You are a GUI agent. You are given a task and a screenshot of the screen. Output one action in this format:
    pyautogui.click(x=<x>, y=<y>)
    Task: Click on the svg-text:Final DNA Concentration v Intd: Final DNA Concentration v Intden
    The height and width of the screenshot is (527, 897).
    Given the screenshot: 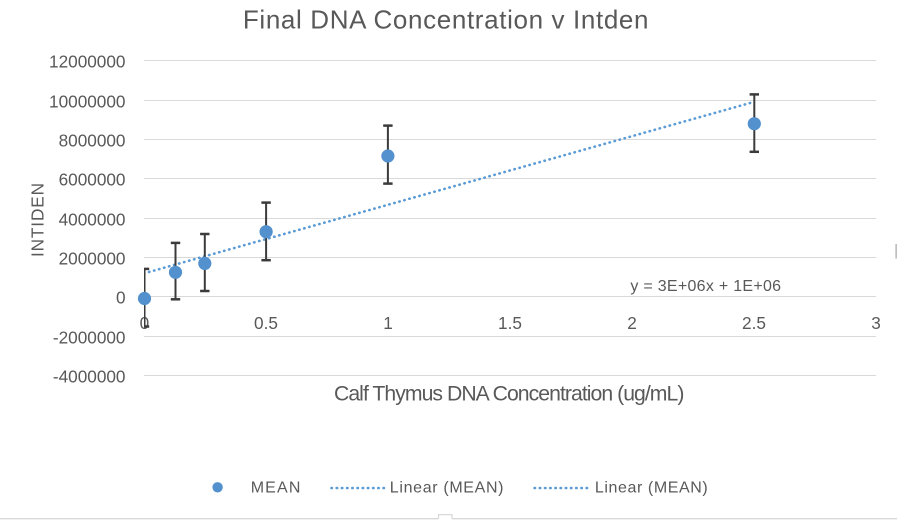 What is the action you would take?
    pyautogui.click(x=446, y=19)
    